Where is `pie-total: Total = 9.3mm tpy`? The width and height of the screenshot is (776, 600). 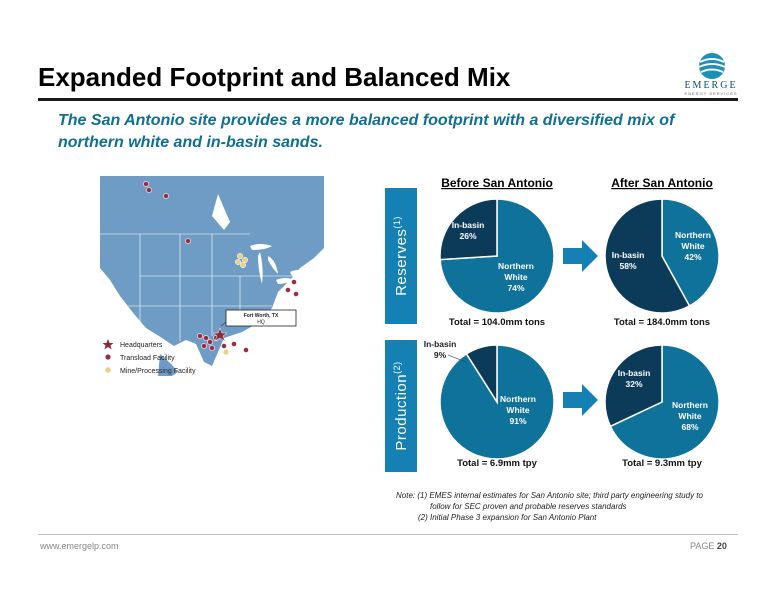 pie-total: Total = 9.3mm tpy is located at coordinates (662, 463).